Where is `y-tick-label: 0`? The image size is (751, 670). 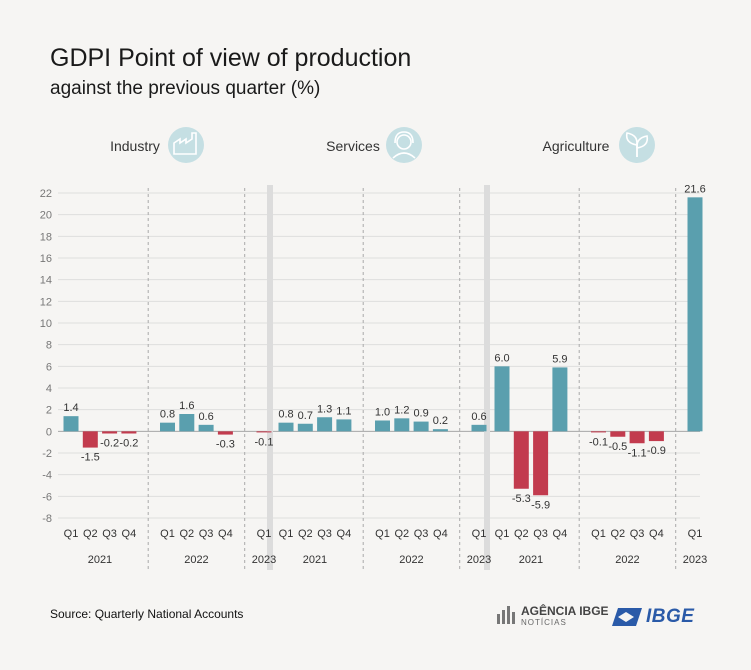
y-tick-label: 0 is located at coordinates (49, 432).